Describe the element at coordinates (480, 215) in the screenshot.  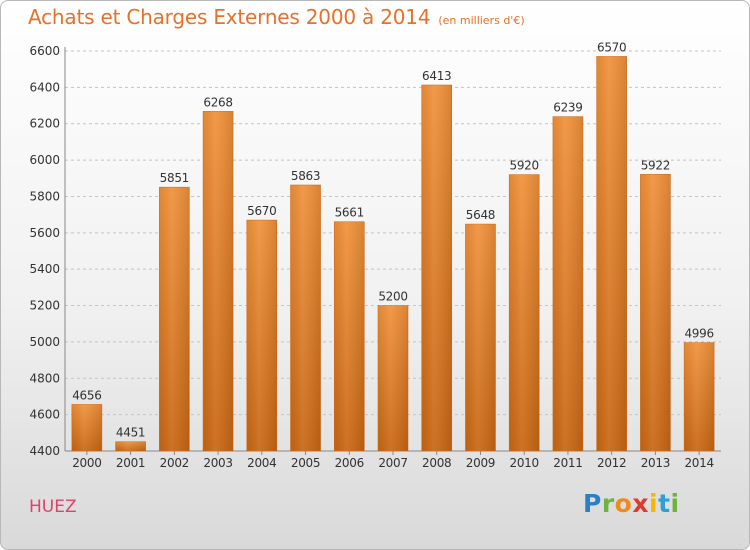
I see `bar-value-label: 5648` at that location.